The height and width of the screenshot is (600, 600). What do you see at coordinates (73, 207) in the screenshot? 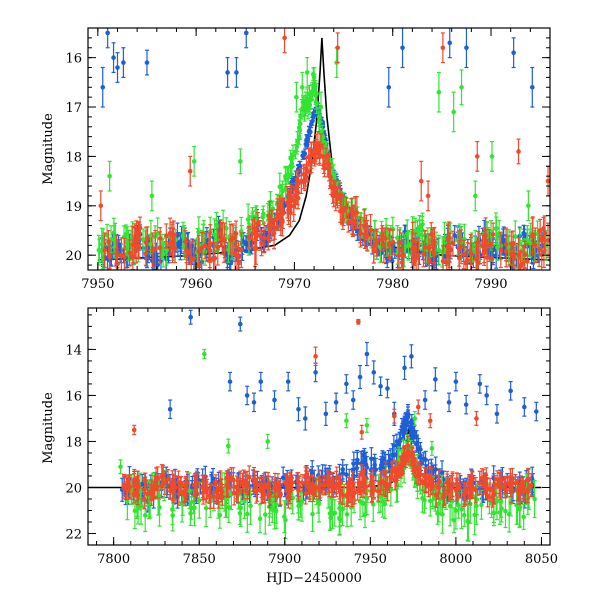
I see `y-tick-label: 19` at bounding box center [73, 207].